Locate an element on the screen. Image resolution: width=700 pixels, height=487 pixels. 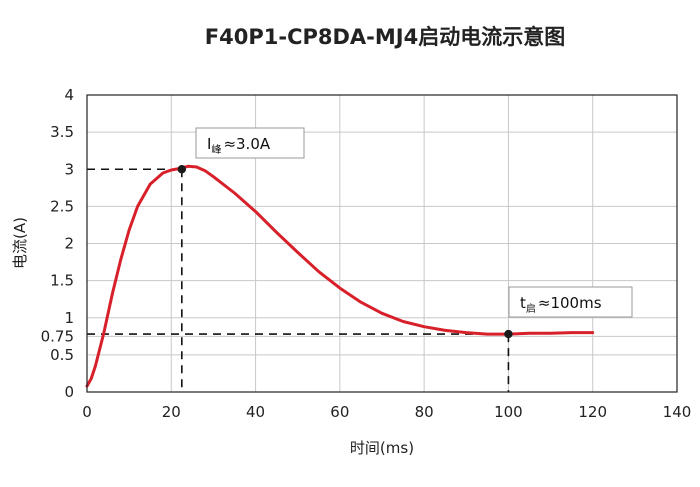
peak-callout-box is located at coordinates (250, 143).